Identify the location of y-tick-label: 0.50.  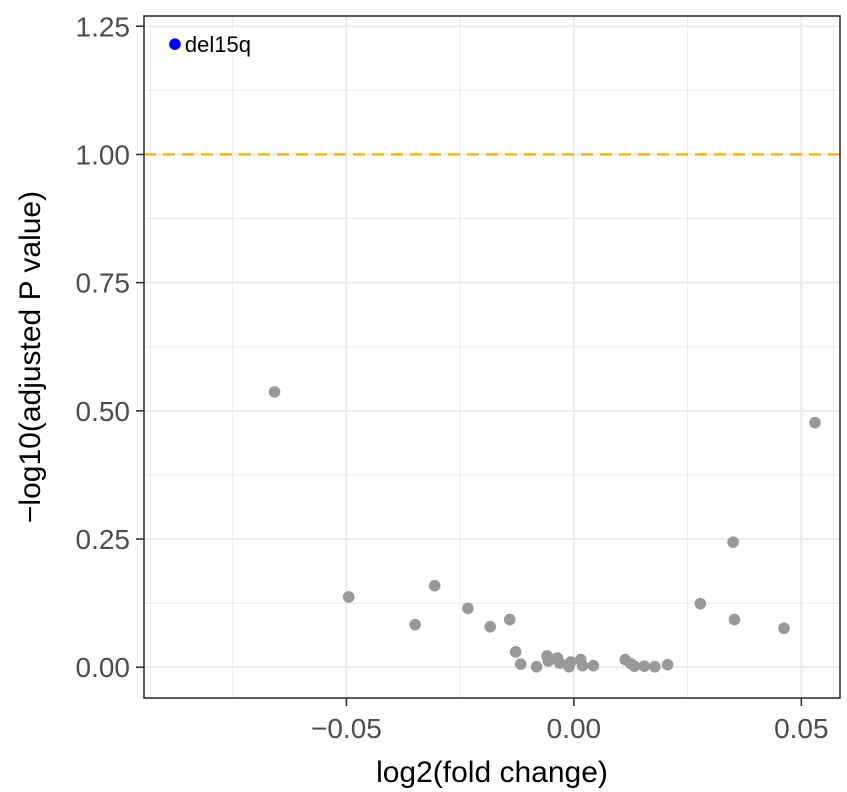
(103, 411).